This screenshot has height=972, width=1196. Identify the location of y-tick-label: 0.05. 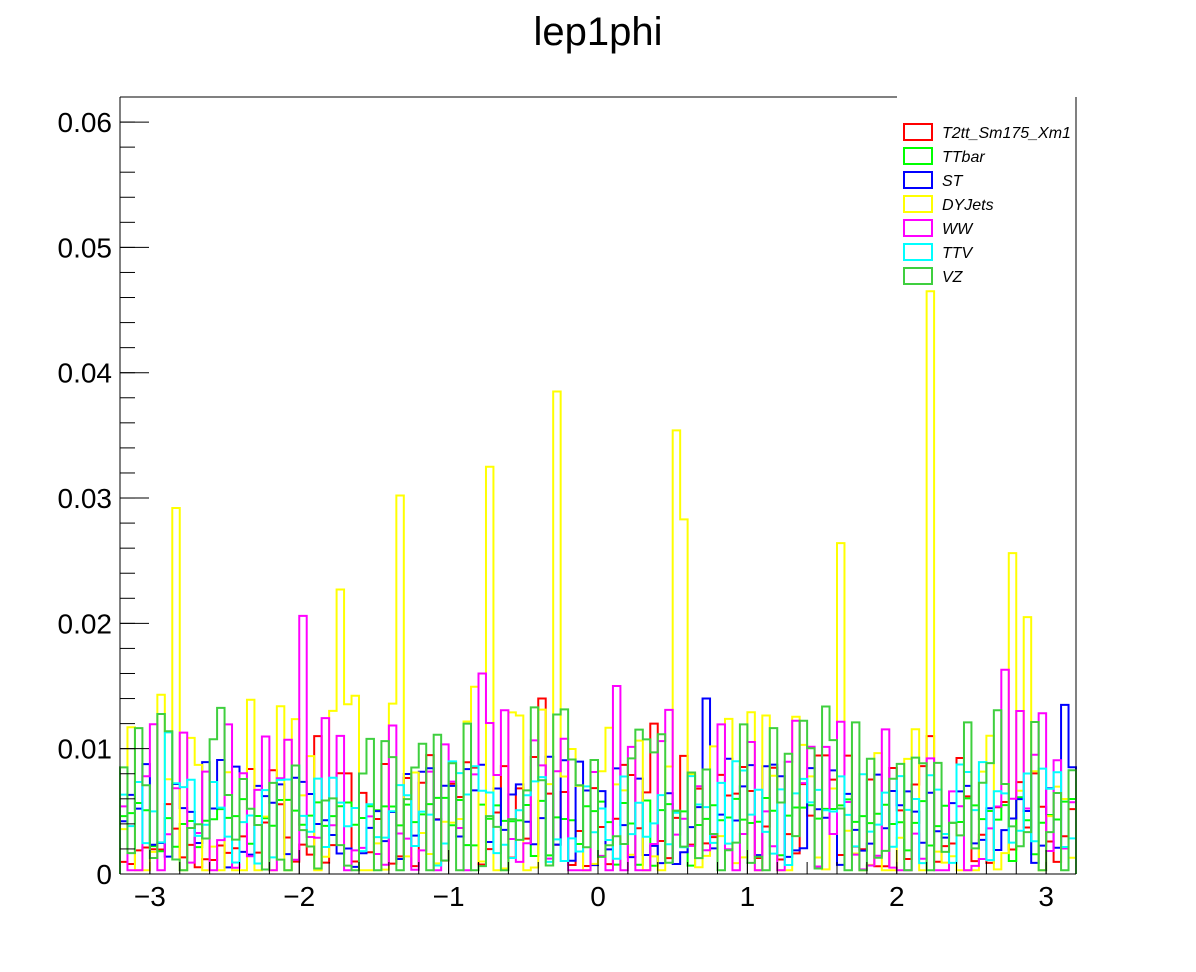
(85, 247).